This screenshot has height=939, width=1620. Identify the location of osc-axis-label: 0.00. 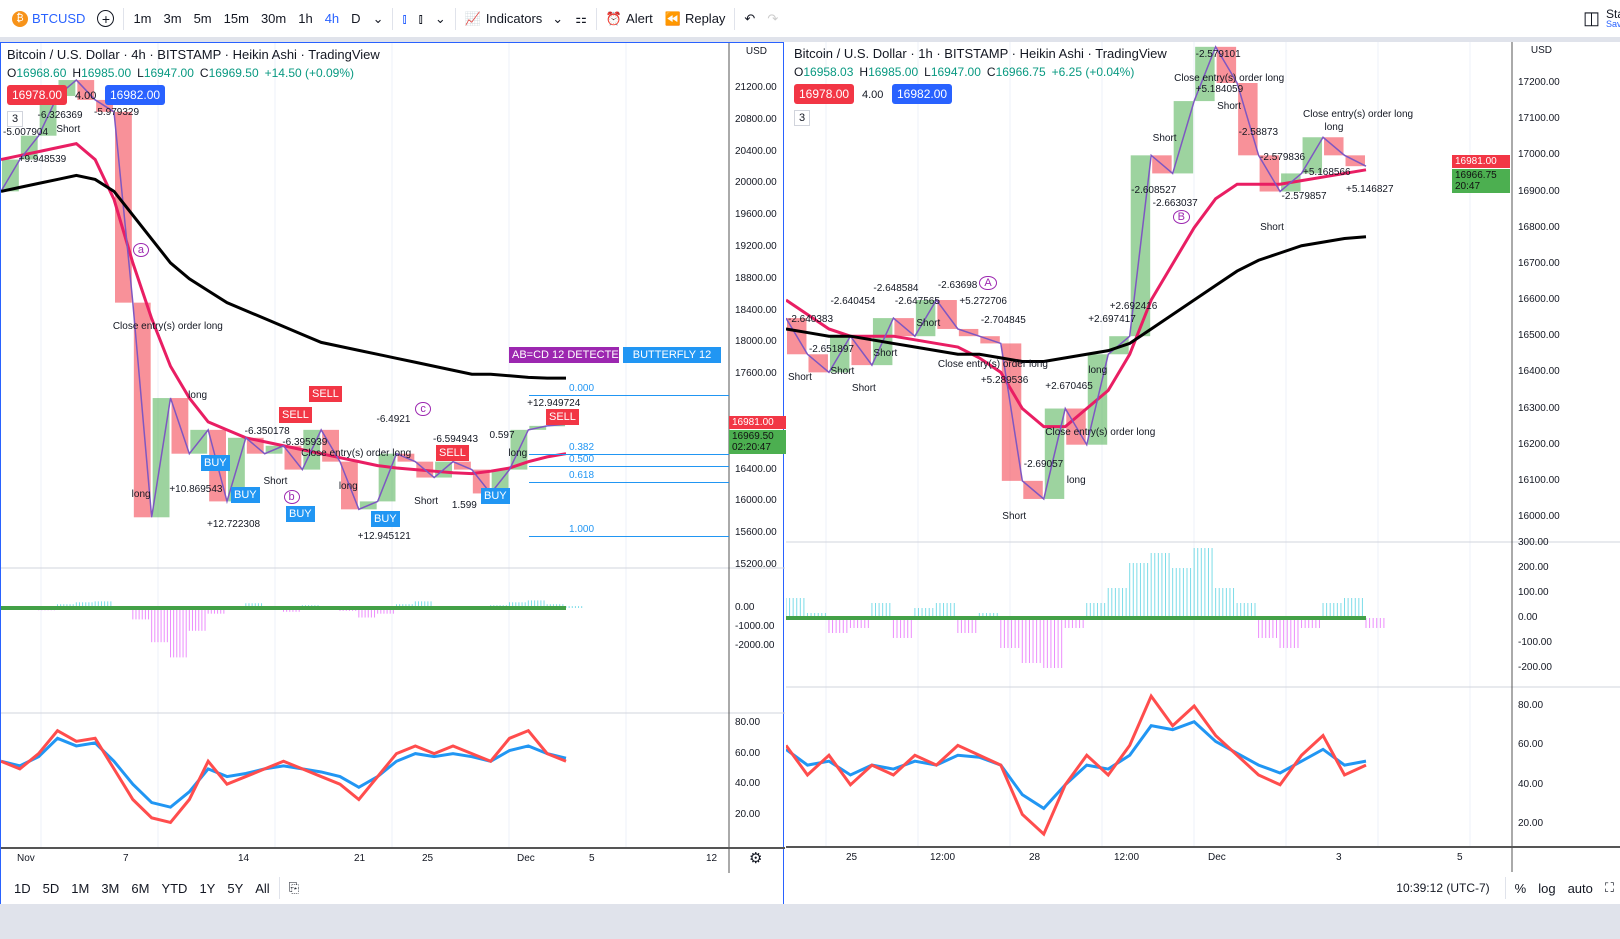
(745, 607).